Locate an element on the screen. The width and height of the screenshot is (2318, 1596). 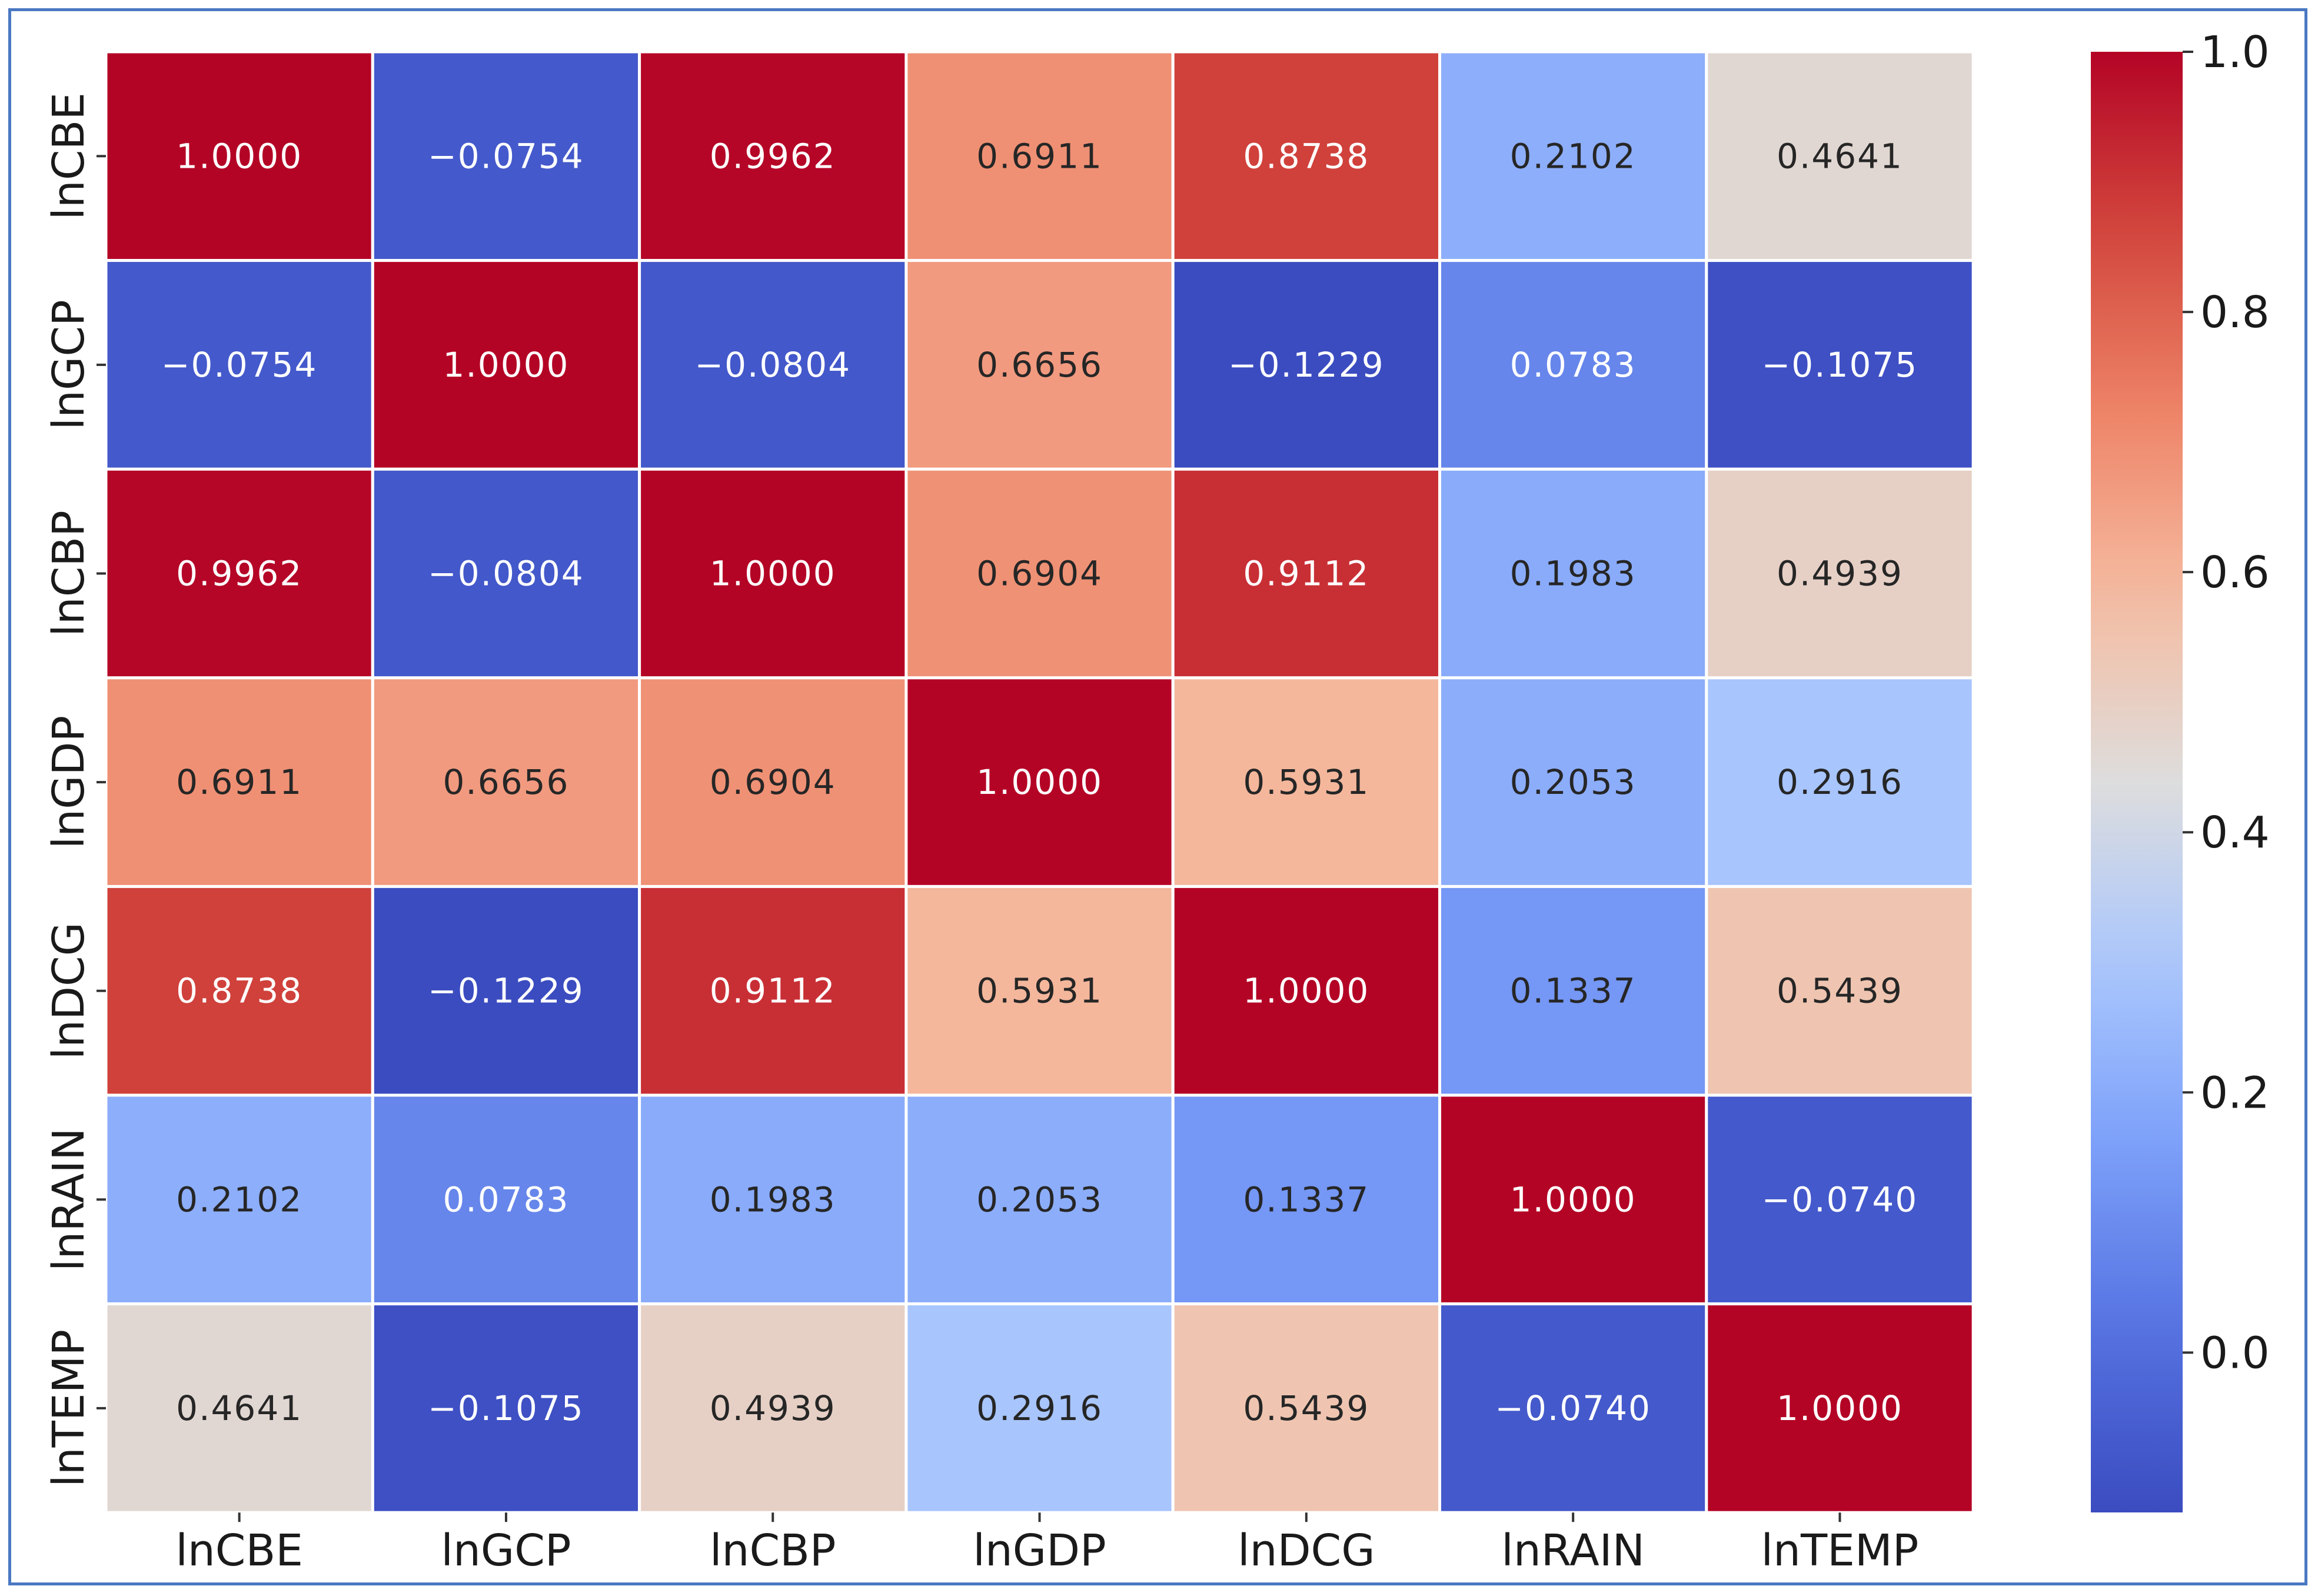
x-axis: lnCBE lnGCP lnCBP lnGDP lnDCG lnRAIN lnTEMP is located at coordinates (1046, 1544).